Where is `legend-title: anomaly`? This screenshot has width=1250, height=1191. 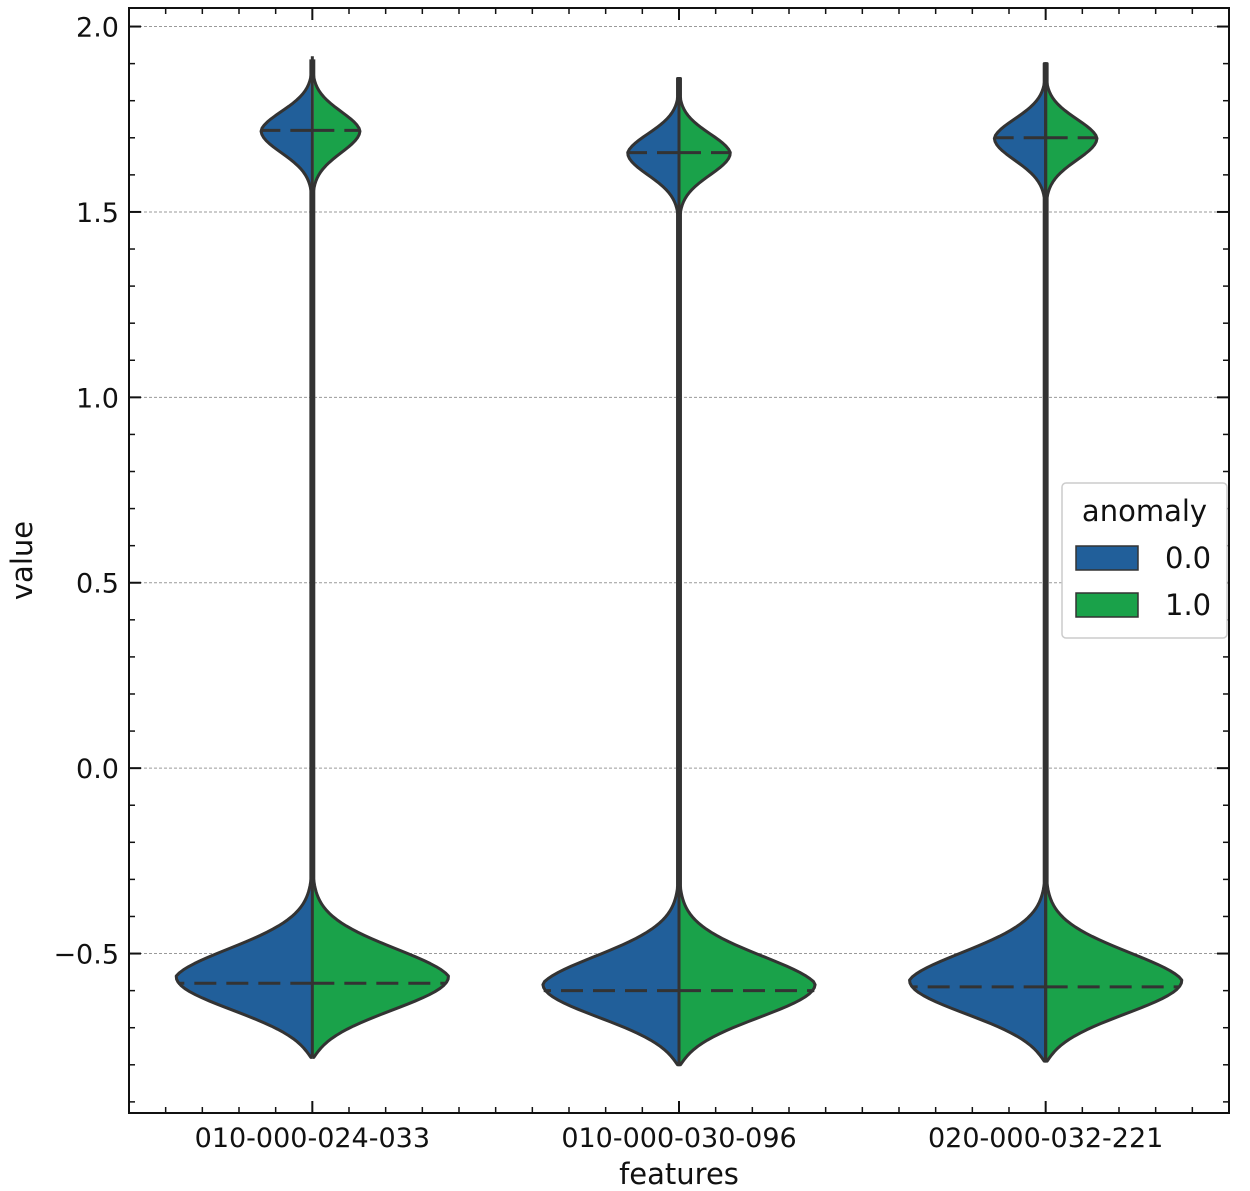 legend-title: anomaly is located at coordinates (1144, 511).